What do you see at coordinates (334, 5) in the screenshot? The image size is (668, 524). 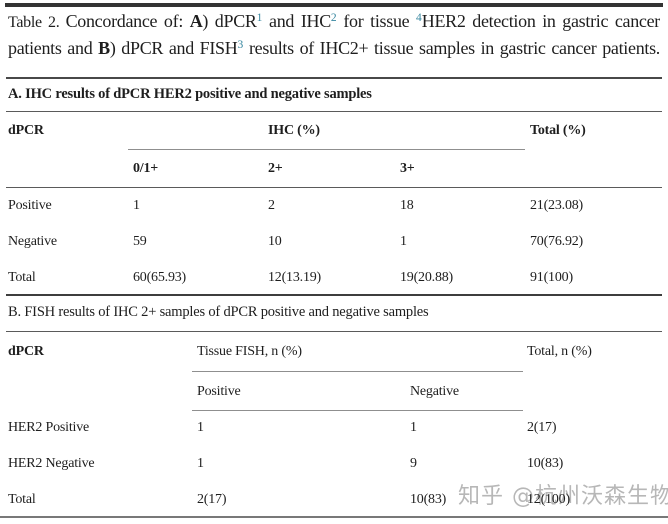 I see `caption-top-rule` at bounding box center [334, 5].